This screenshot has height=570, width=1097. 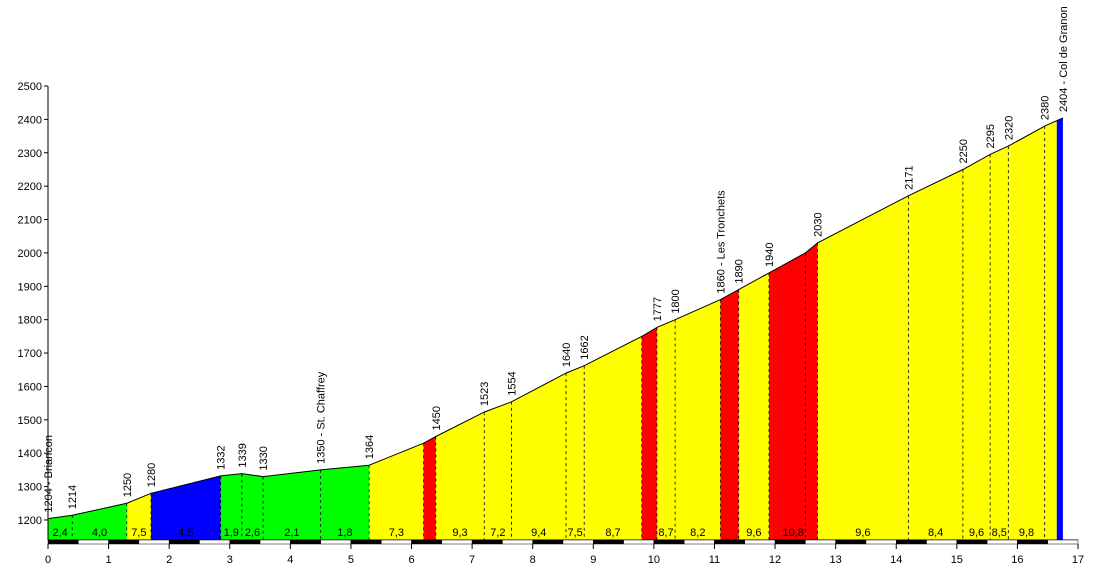 What do you see at coordinates (1046, 108) in the screenshot?
I see `elevation-label: 2380` at bounding box center [1046, 108].